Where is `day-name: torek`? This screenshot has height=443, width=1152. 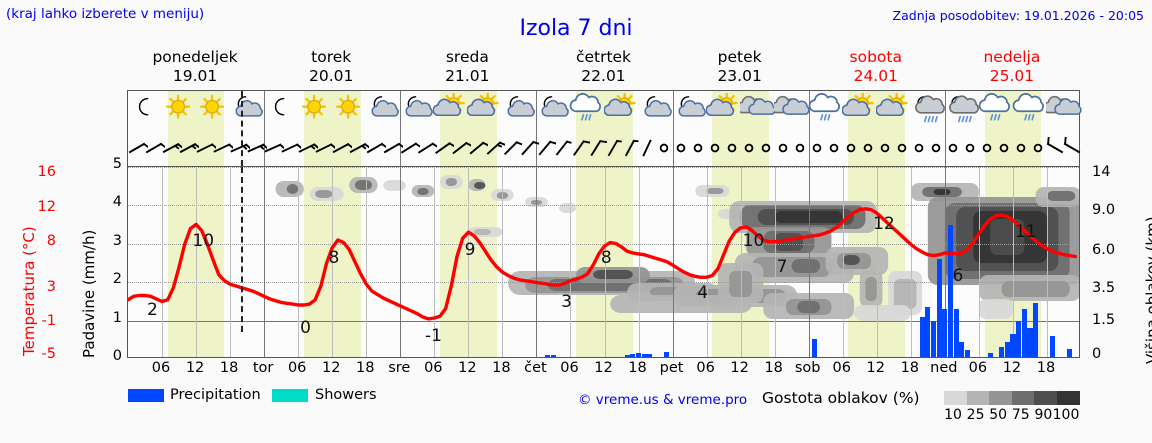
day-name: torek is located at coordinates (331, 57).